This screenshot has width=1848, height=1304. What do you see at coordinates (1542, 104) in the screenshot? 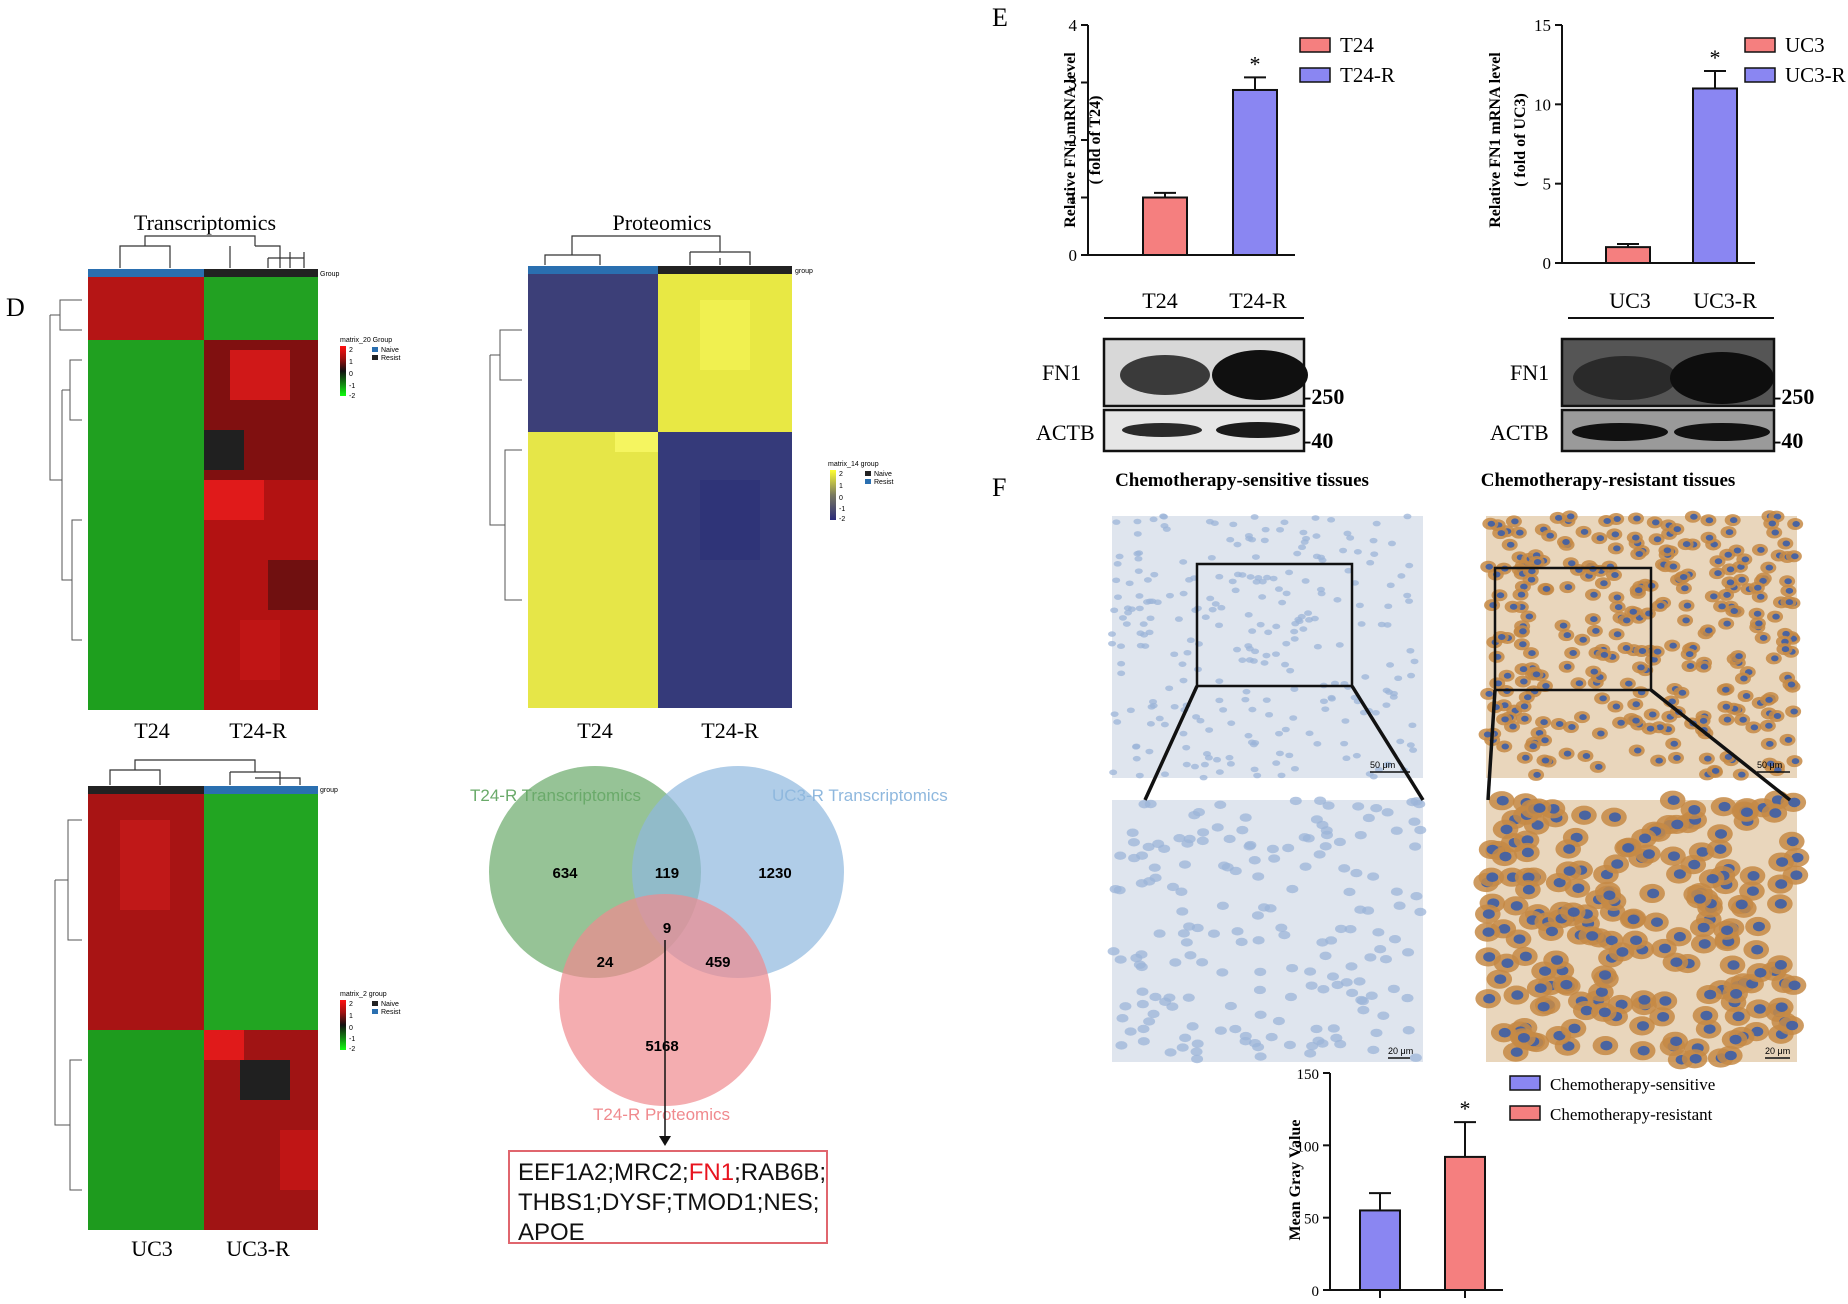
I see `y-tick-label: 10` at bounding box center [1542, 104].